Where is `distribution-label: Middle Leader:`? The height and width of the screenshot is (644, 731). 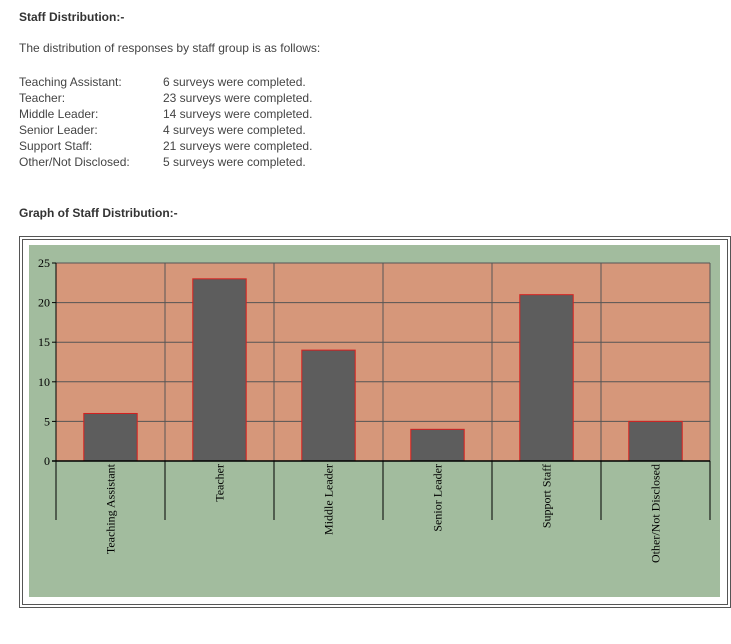 distribution-label: Middle Leader: is located at coordinates (59, 114).